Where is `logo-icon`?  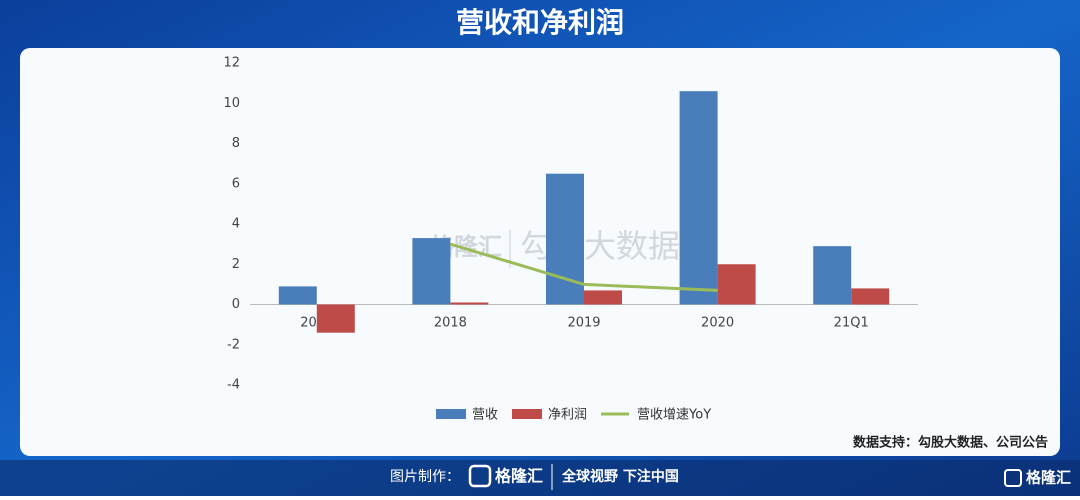
logo-icon is located at coordinates (480, 476).